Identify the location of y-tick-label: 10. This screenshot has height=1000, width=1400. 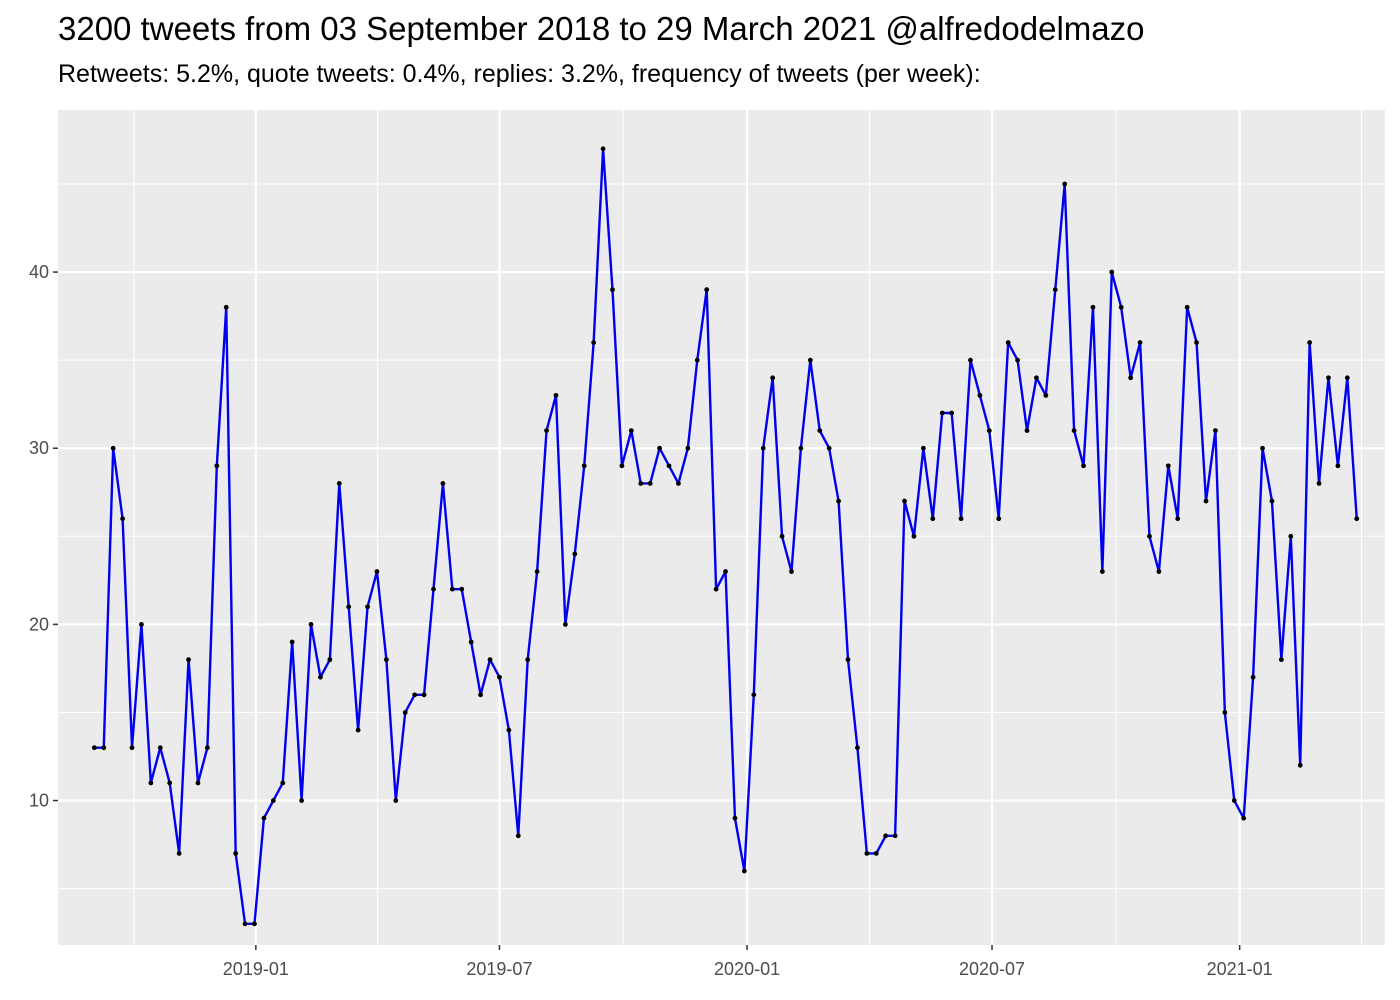
(39, 801).